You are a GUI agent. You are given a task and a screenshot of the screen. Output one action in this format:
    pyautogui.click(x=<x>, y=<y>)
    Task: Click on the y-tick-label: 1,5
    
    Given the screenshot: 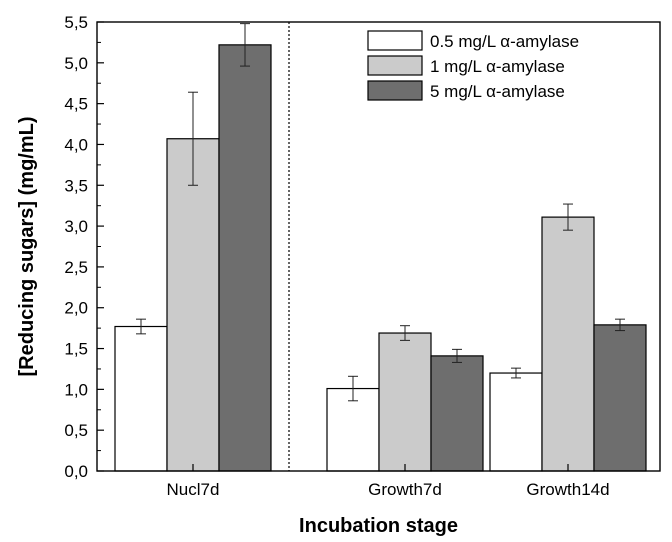 What is the action you would take?
    pyautogui.click(x=76, y=349)
    